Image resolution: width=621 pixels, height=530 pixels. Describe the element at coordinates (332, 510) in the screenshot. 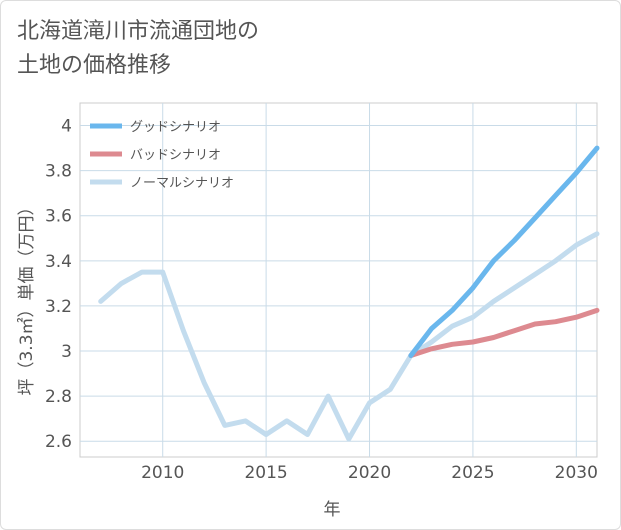

I see `x-axis-label: 年` at that location.